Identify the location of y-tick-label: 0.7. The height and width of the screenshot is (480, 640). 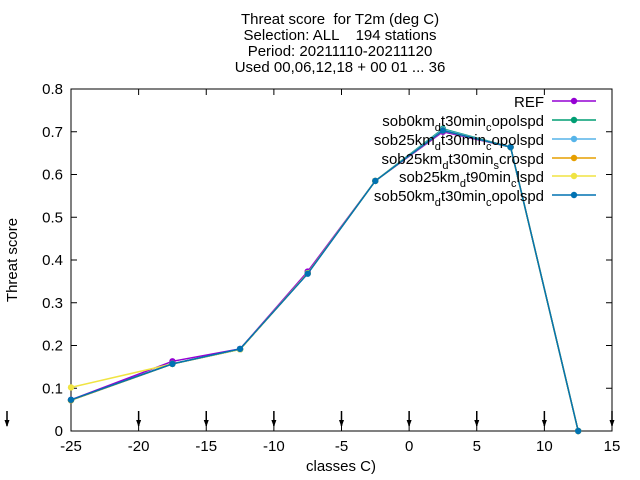
(52, 132).